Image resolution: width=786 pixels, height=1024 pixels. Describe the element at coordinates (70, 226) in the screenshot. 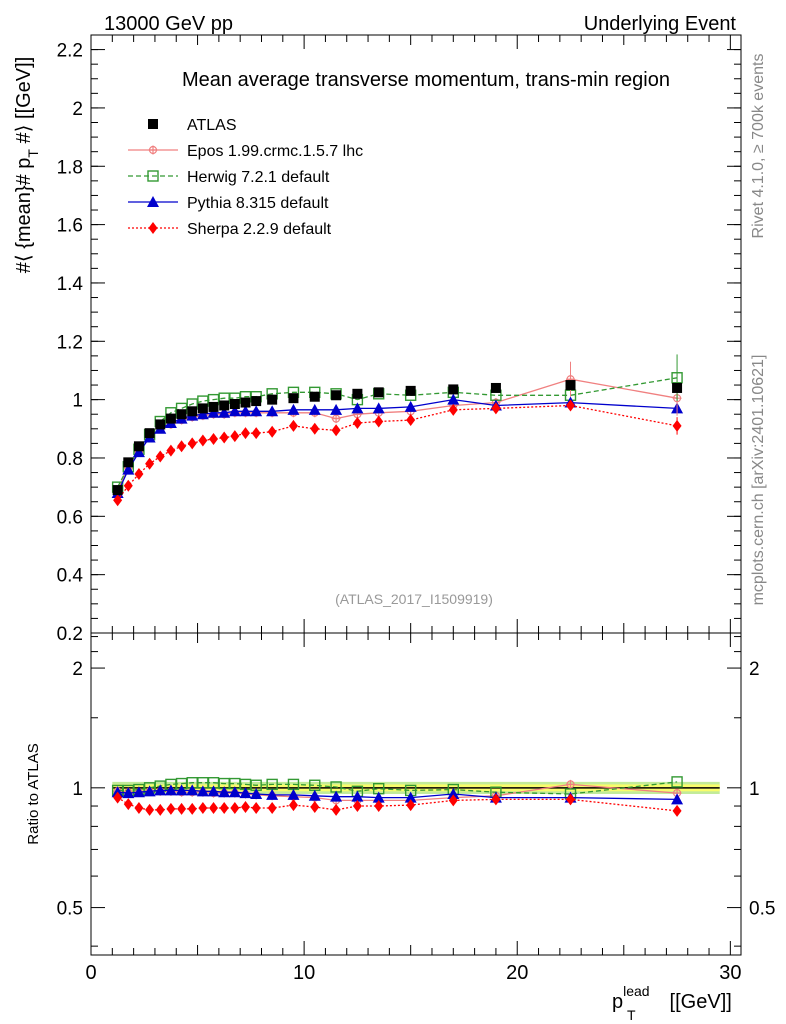

I see `y-tick-label: 1.6` at that location.